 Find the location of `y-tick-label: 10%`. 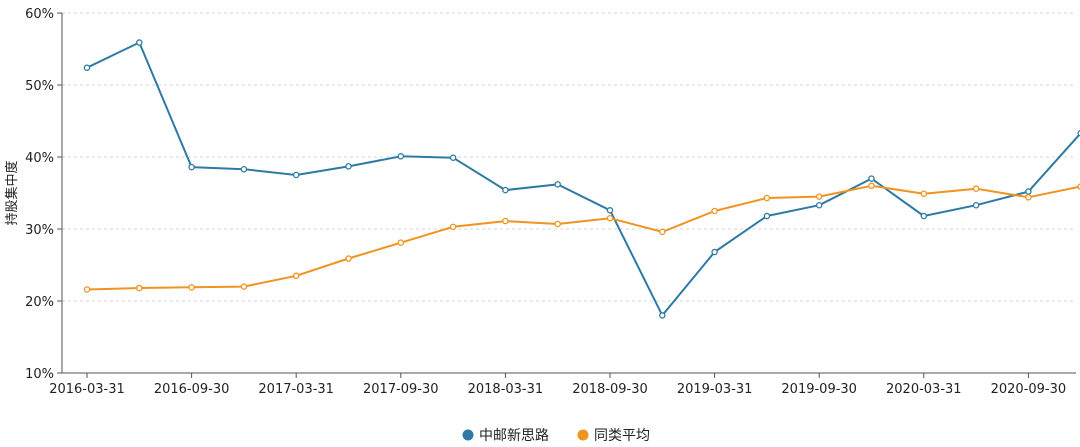

y-tick-label: 10% is located at coordinates (39, 374).